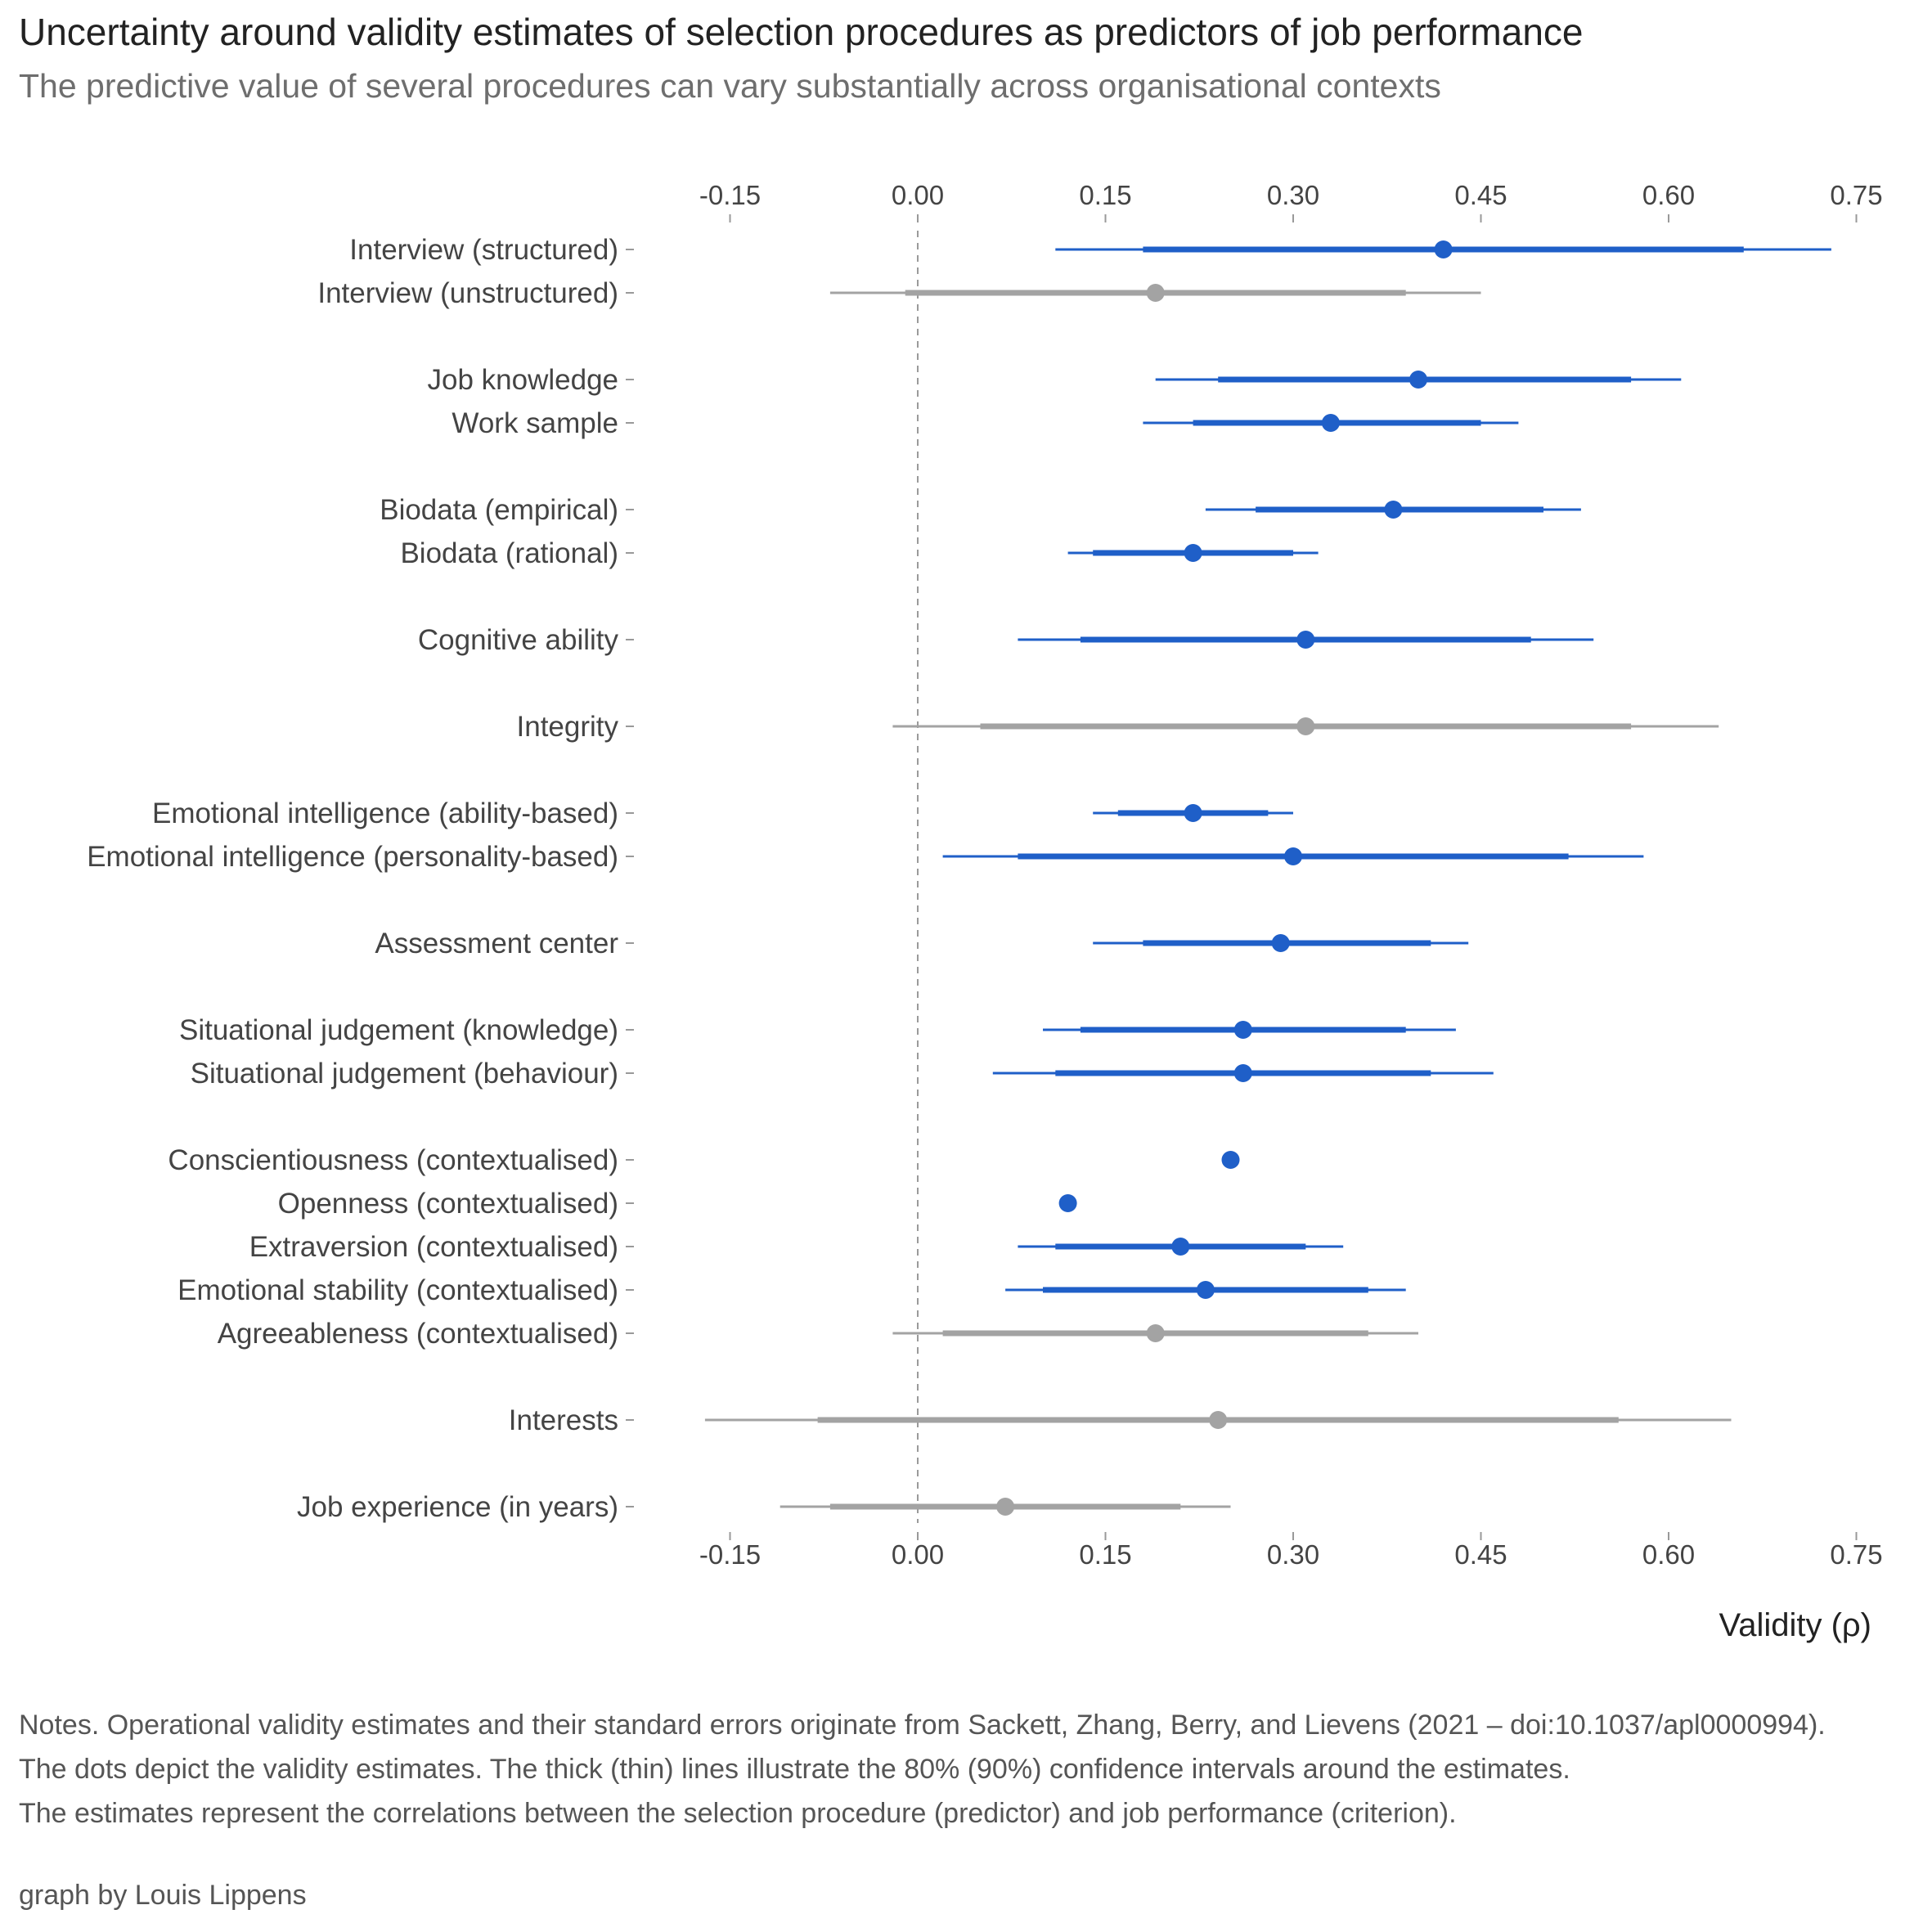 Image resolution: width=1932 pixels, height=1932 pixels. Describe the element at coordinates (385, 814) in the screenshot. I see `category-label: Emotional intelligence (ability-based)` at that location.